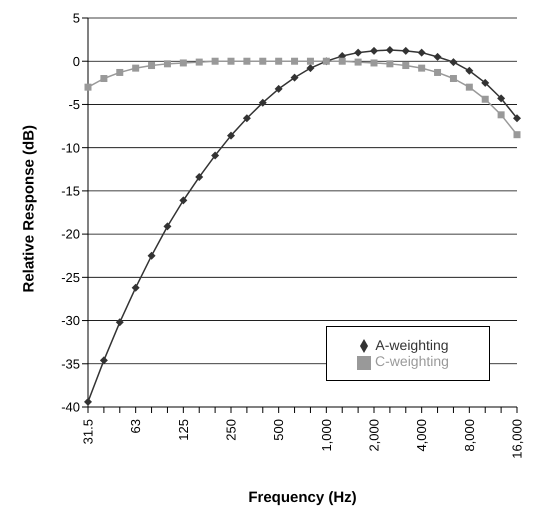 This screenshot has height=520, width=535. Describe the element at coordinates (70, 407) in the screenshot. I see `y-tick-label: -40` at that location.